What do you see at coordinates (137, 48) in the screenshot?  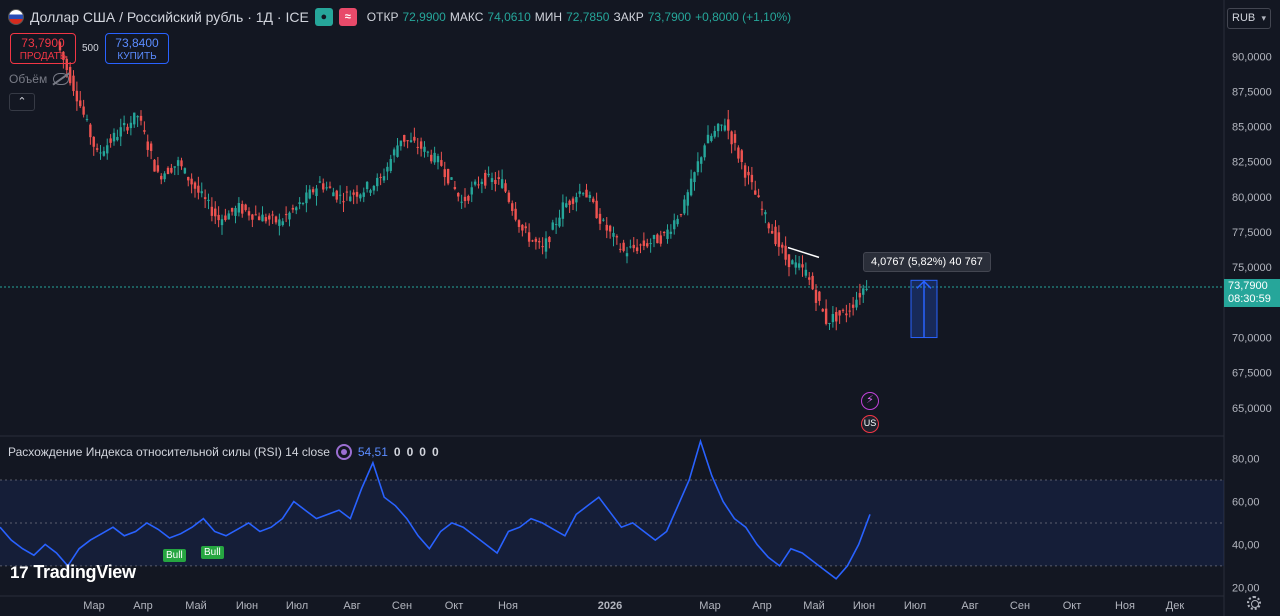 I see `buy-button: 73,8400 КУПИТЬ` at bounding box center [137, 48].